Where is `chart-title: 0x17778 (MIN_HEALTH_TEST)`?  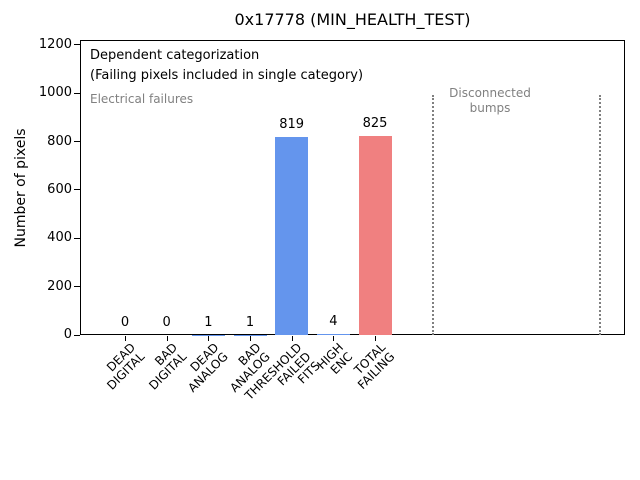 chart-title: 0x17778 (MIN_HEALTH_TEST) is located at coordinates (352, 19).